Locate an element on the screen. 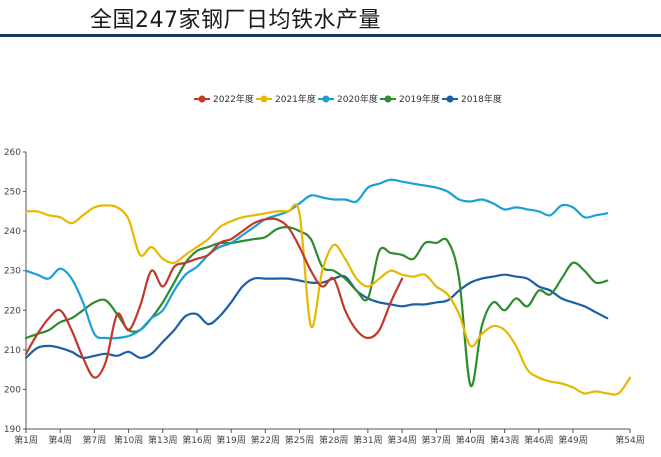  y-tick-label: 230 is located at coordinates (12, 272).